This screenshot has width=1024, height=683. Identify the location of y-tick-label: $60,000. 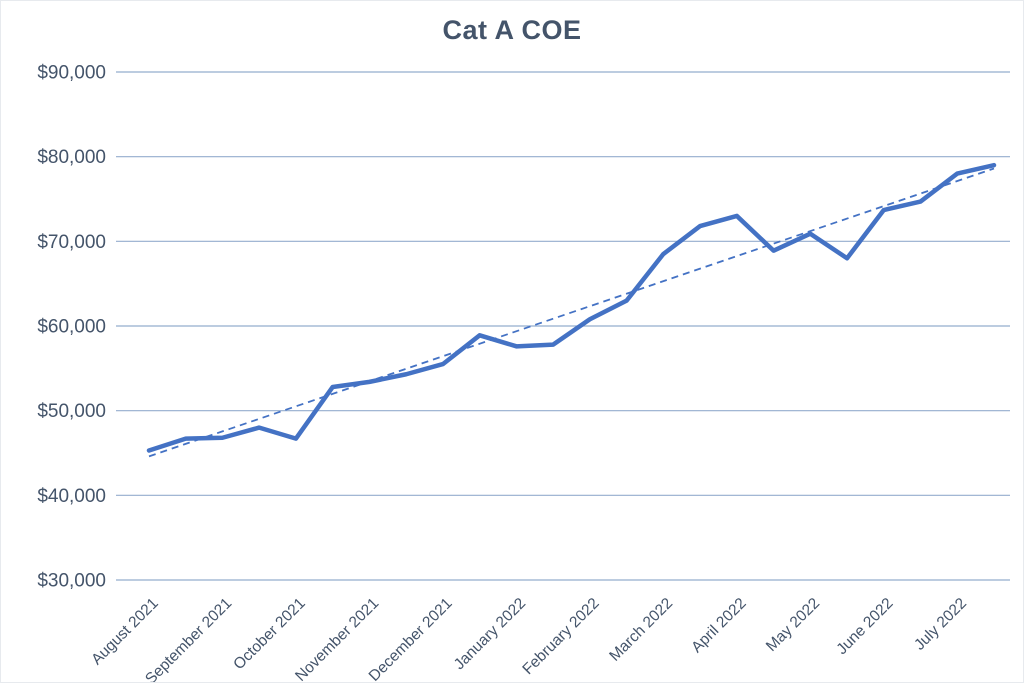
(71, 327).